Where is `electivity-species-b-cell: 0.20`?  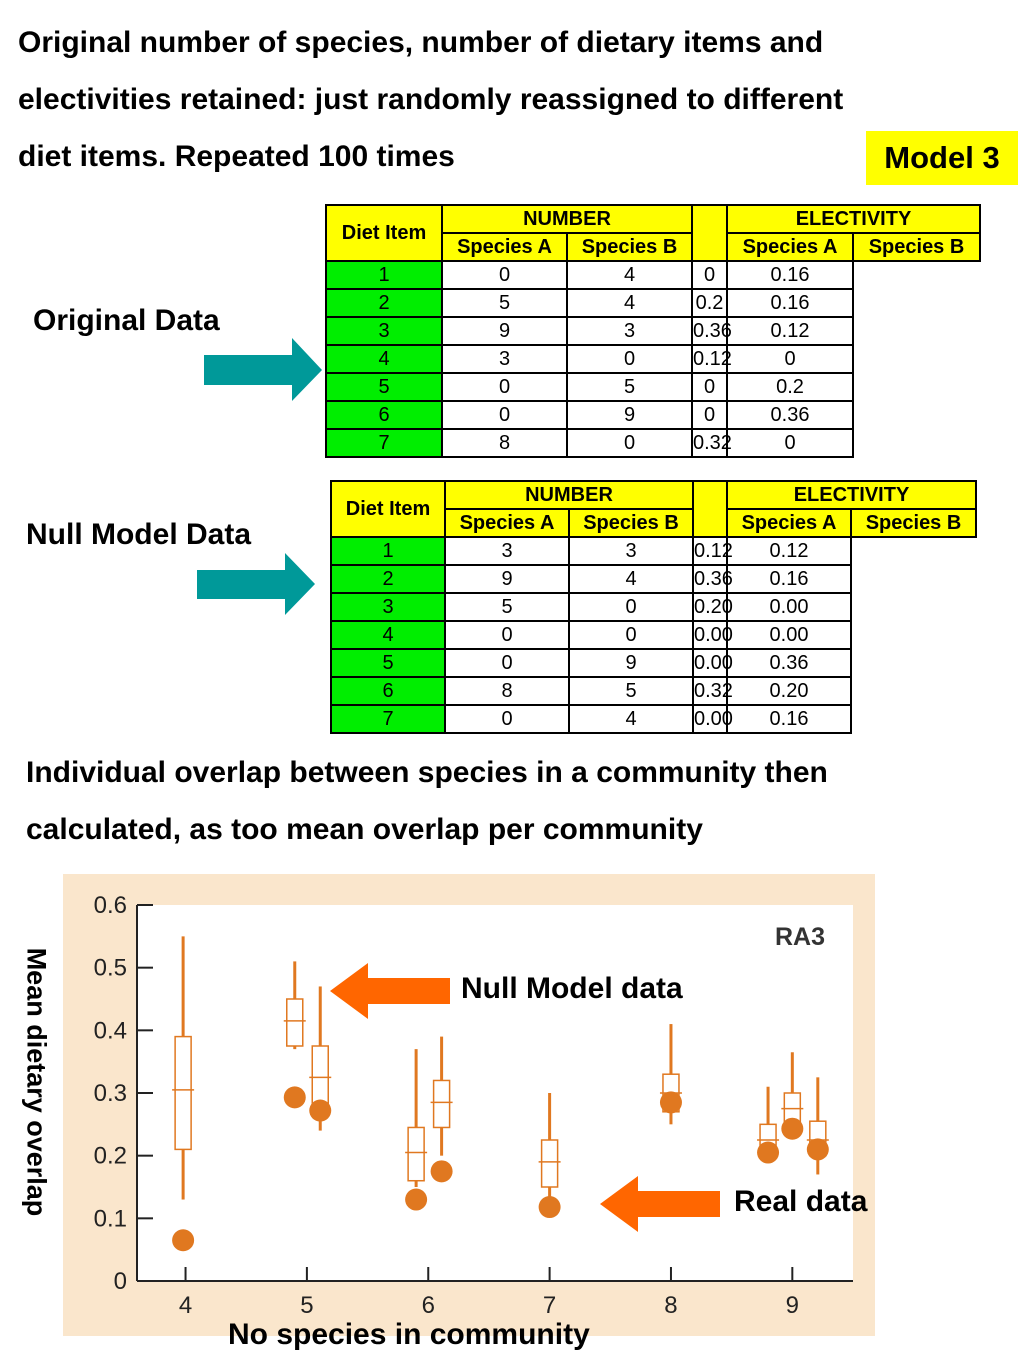
electivity-species-b-cell: 0.20 is located at coordinates (789, 691).